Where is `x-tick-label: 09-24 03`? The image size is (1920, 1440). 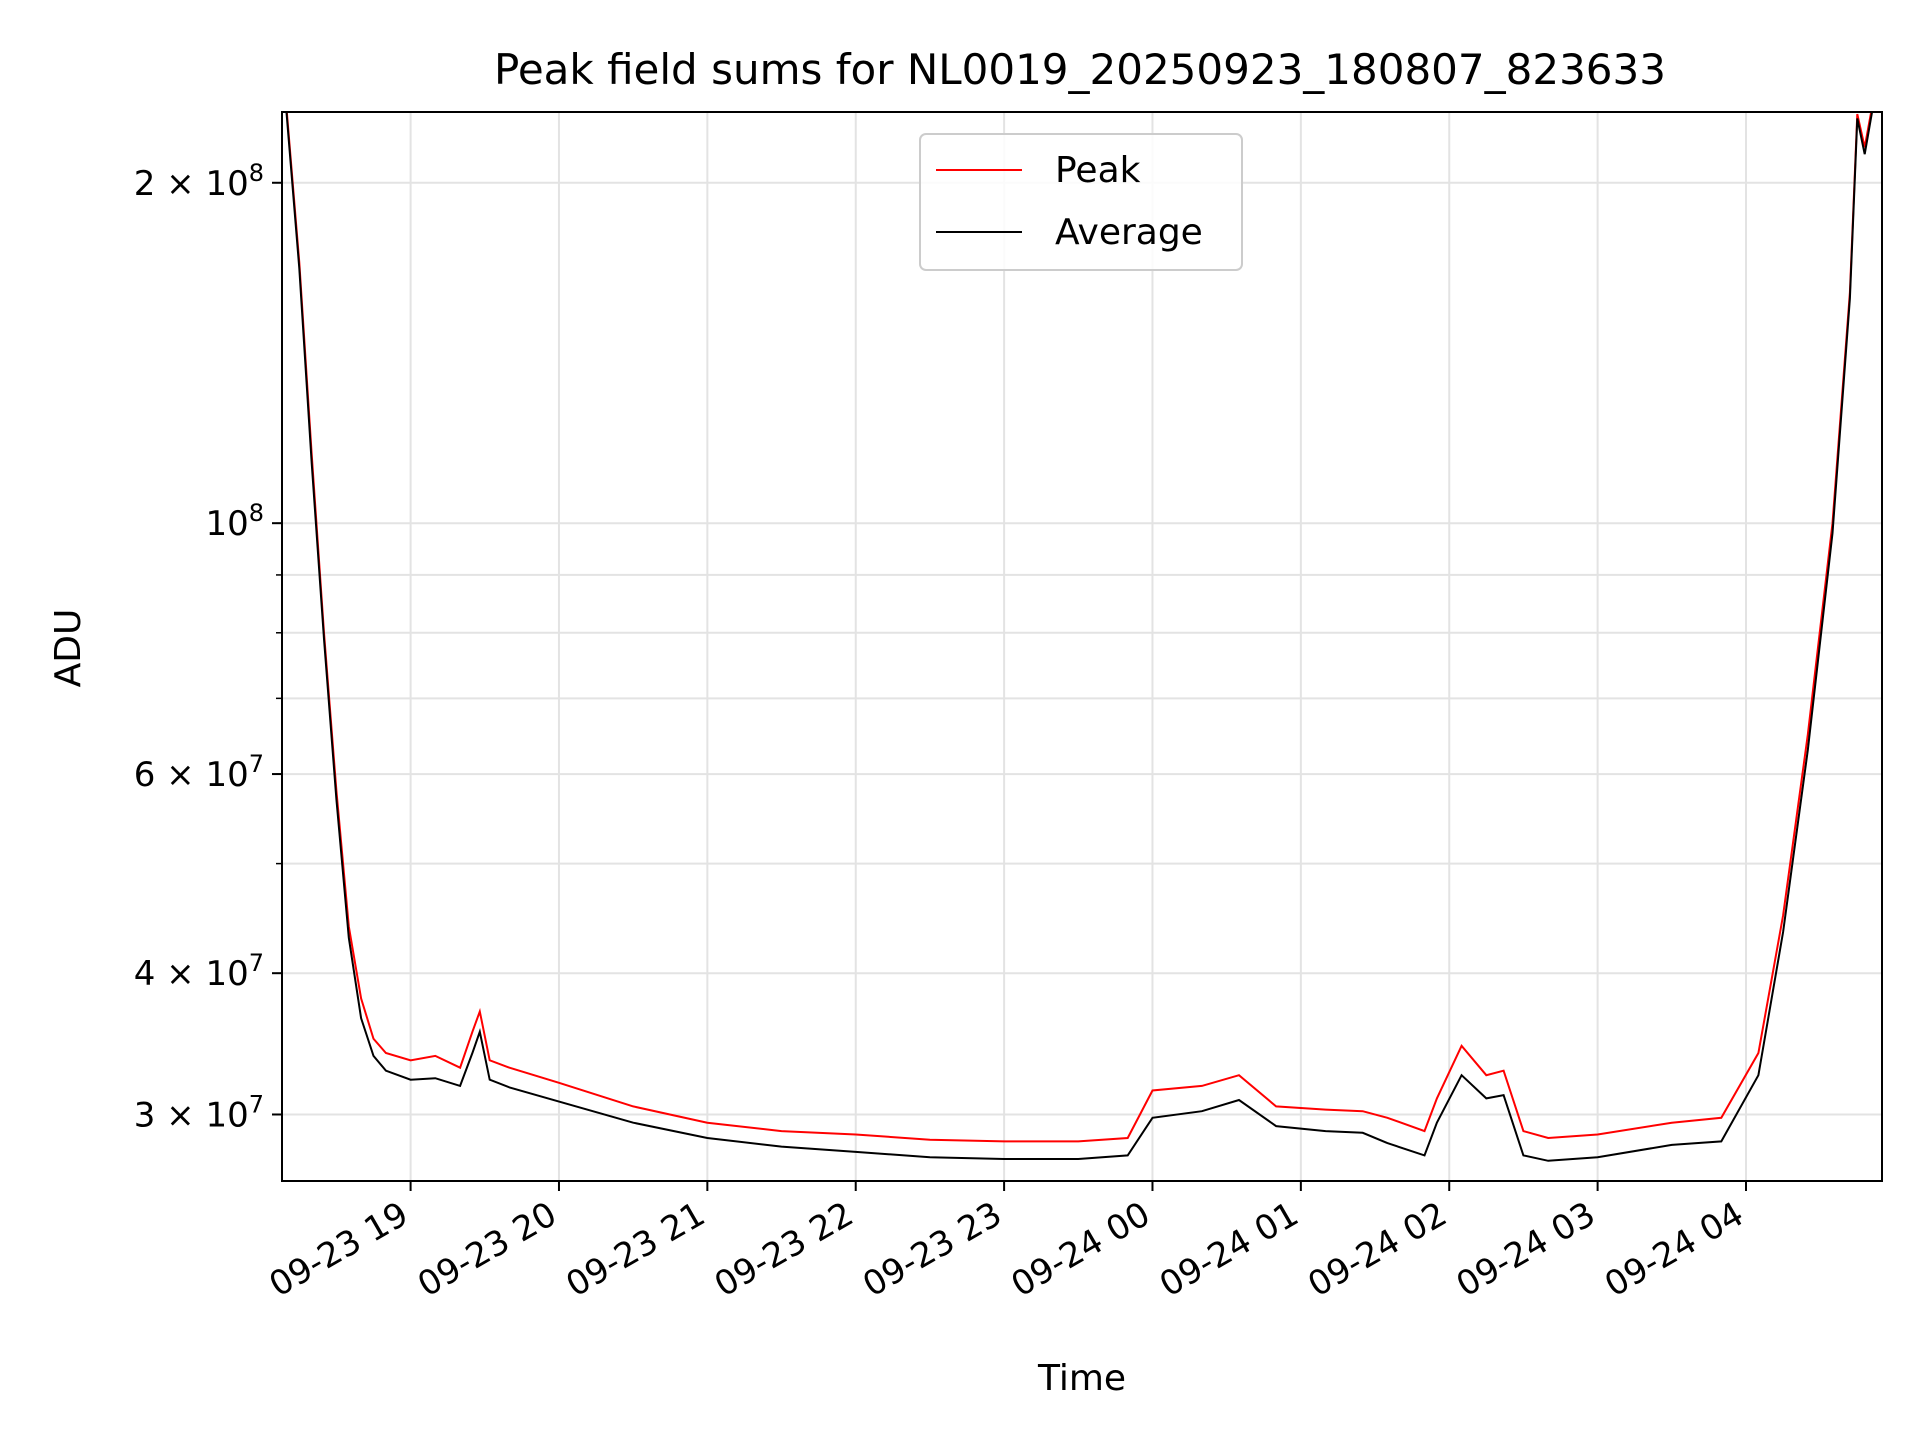
x-tick-label: 09-24 03 is located at coordinates (1526, 1249).